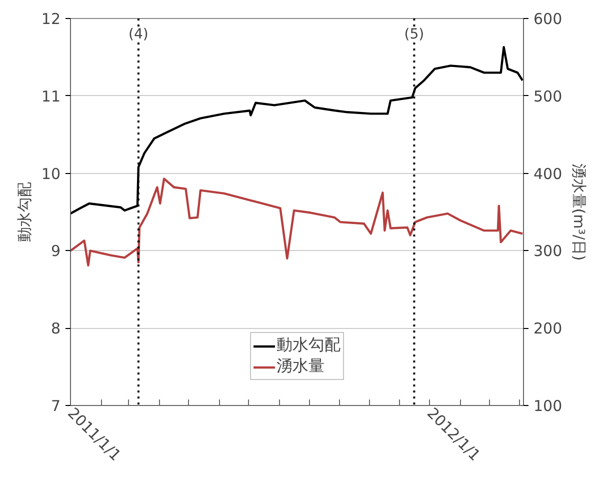  What do you see at coordinates (24, 212) in the screenshot?
I see `y-axis-title: 動水勾配` at bounding box center [24, 212].